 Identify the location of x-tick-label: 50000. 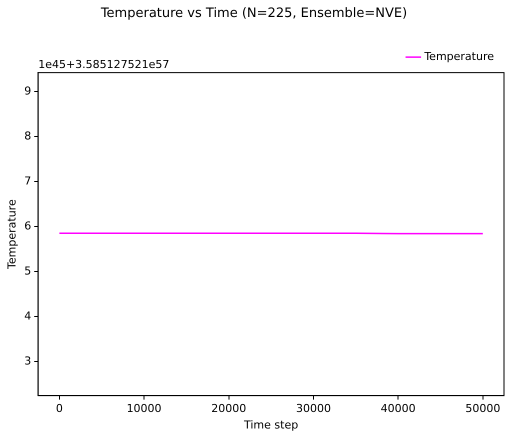
(482, 409).